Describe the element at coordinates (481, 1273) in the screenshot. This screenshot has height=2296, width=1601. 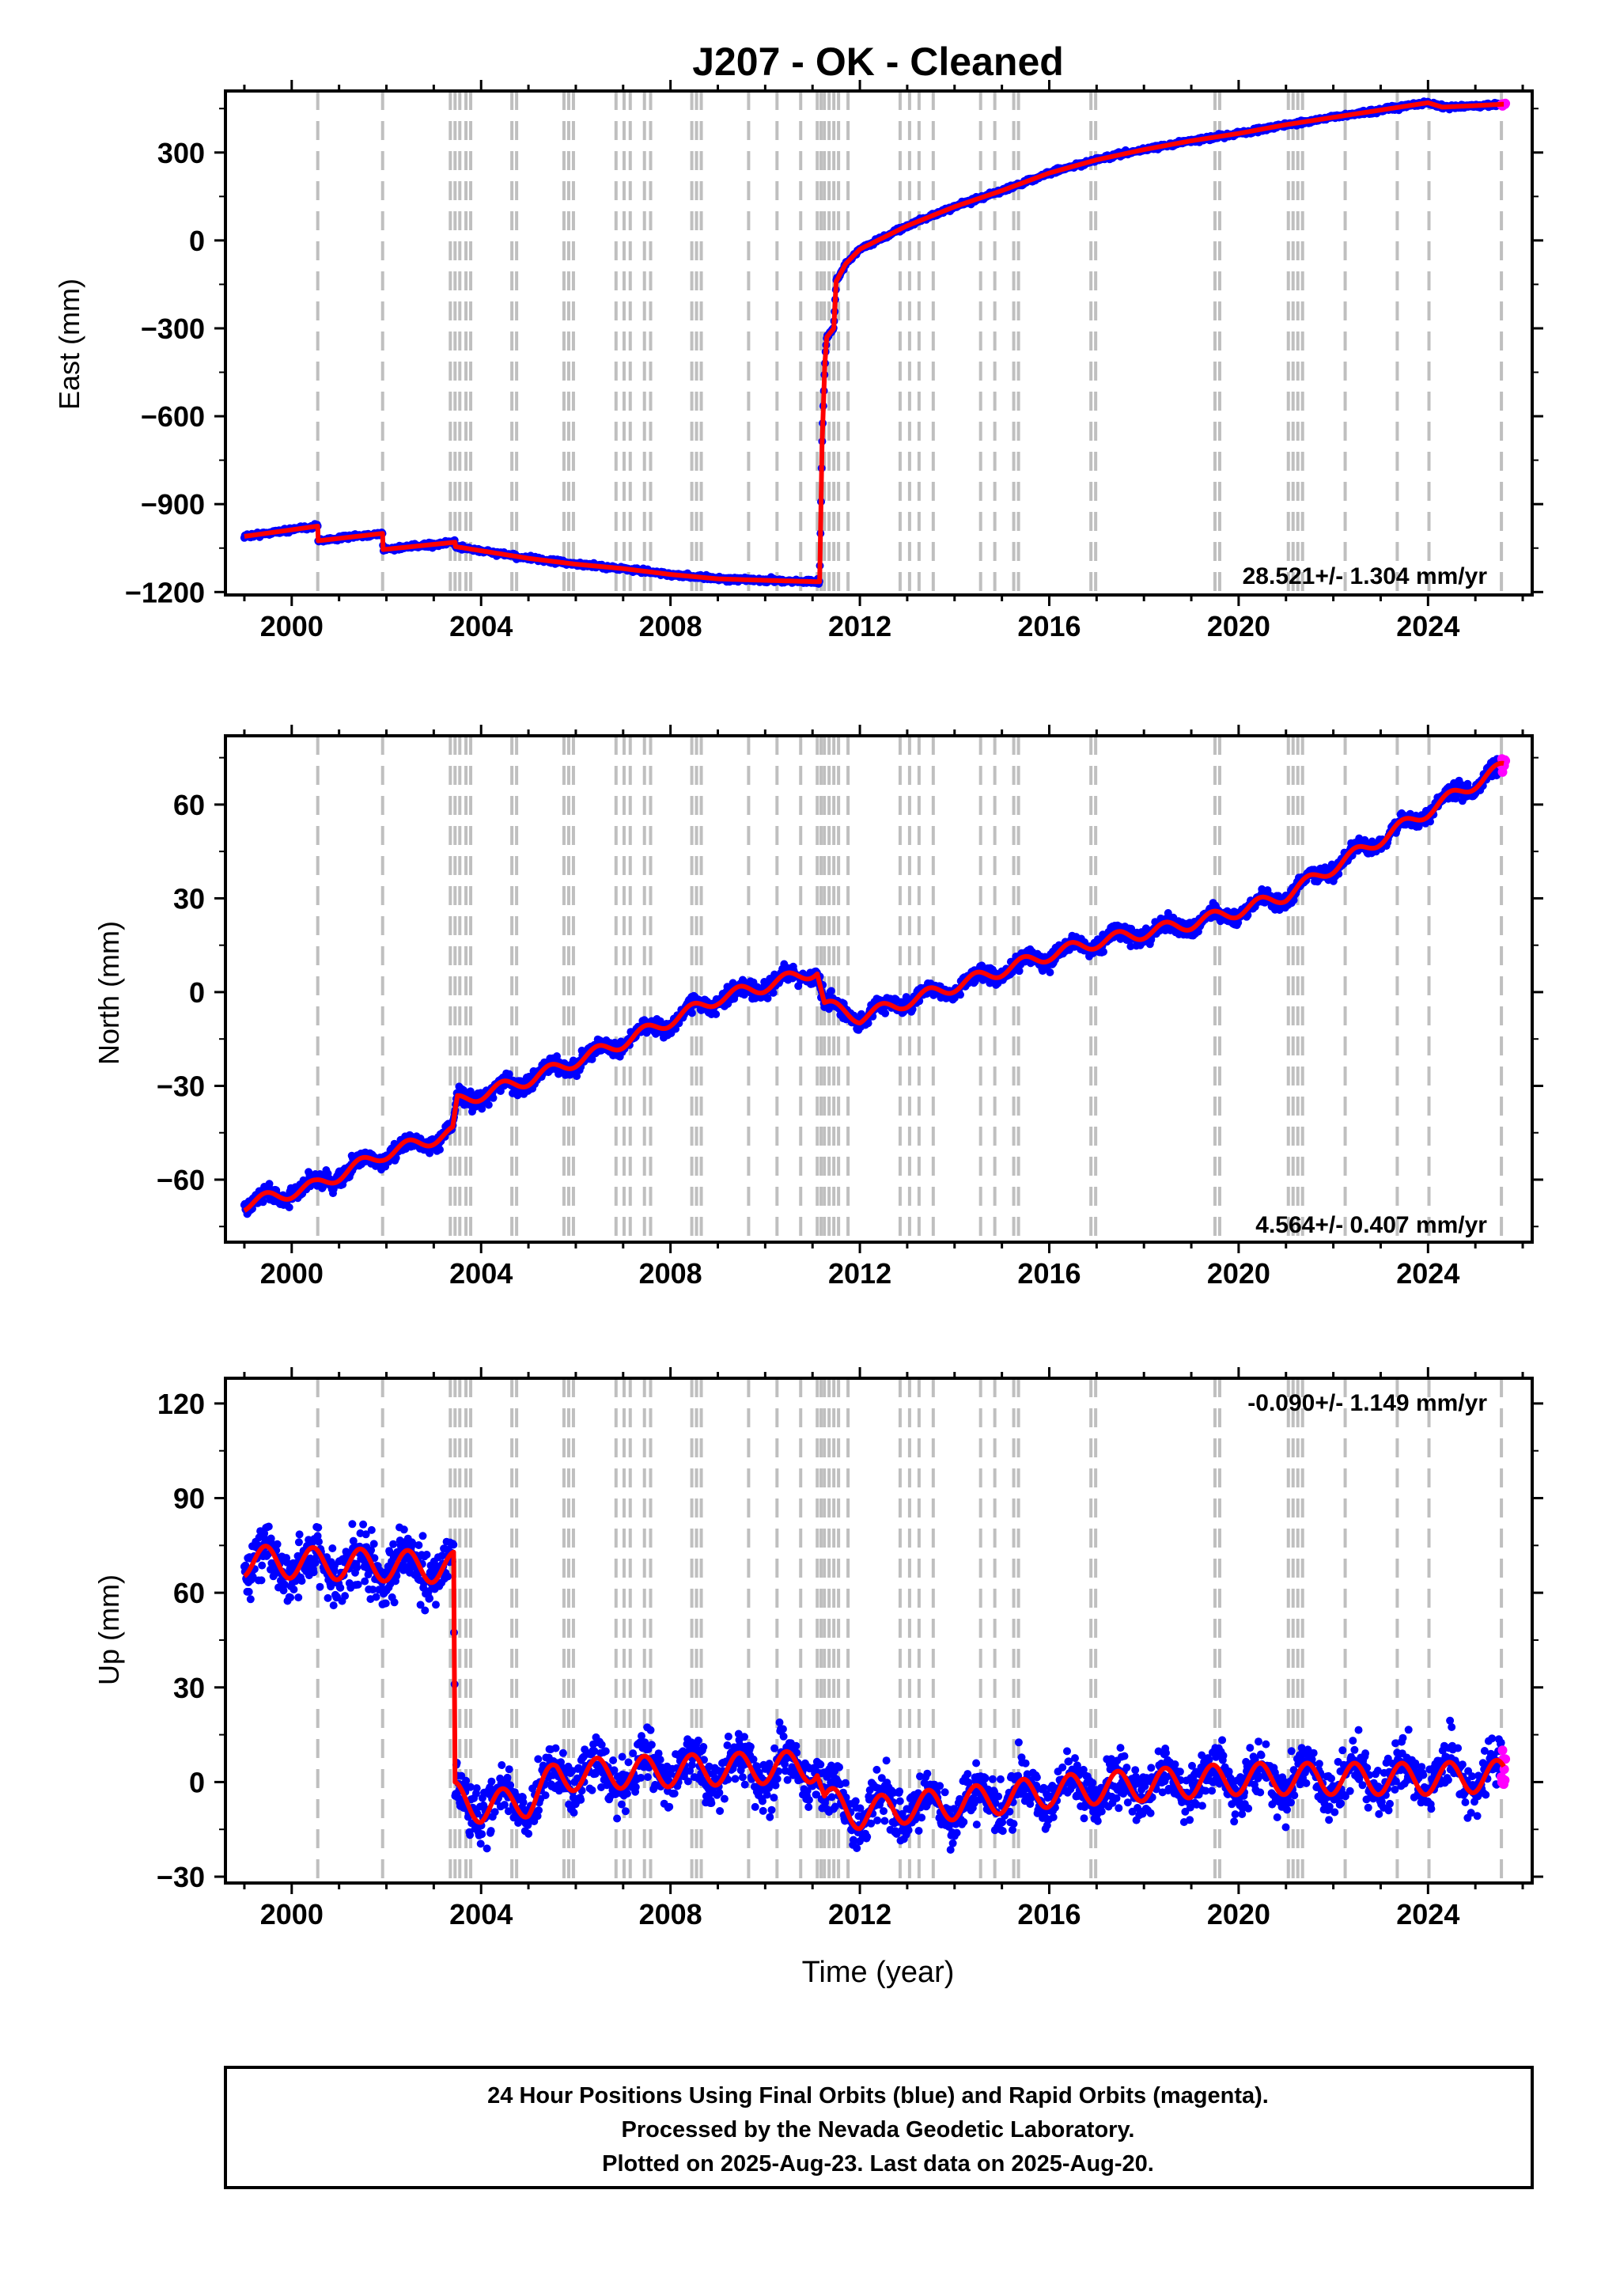
I see `north-x-tick-label: 2004` at that location.